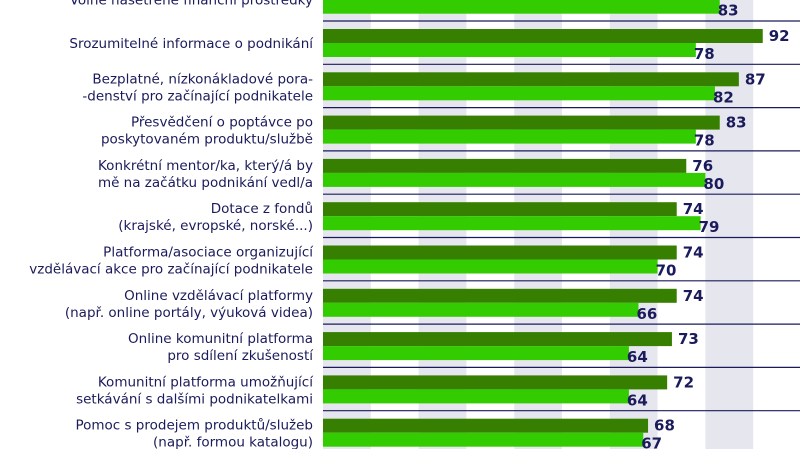 The image size is (800, 449). Describe the element at coordinates (189, 313) in the screenshot. I see `category-label: (např. online portály, výuková videa)` at that location.